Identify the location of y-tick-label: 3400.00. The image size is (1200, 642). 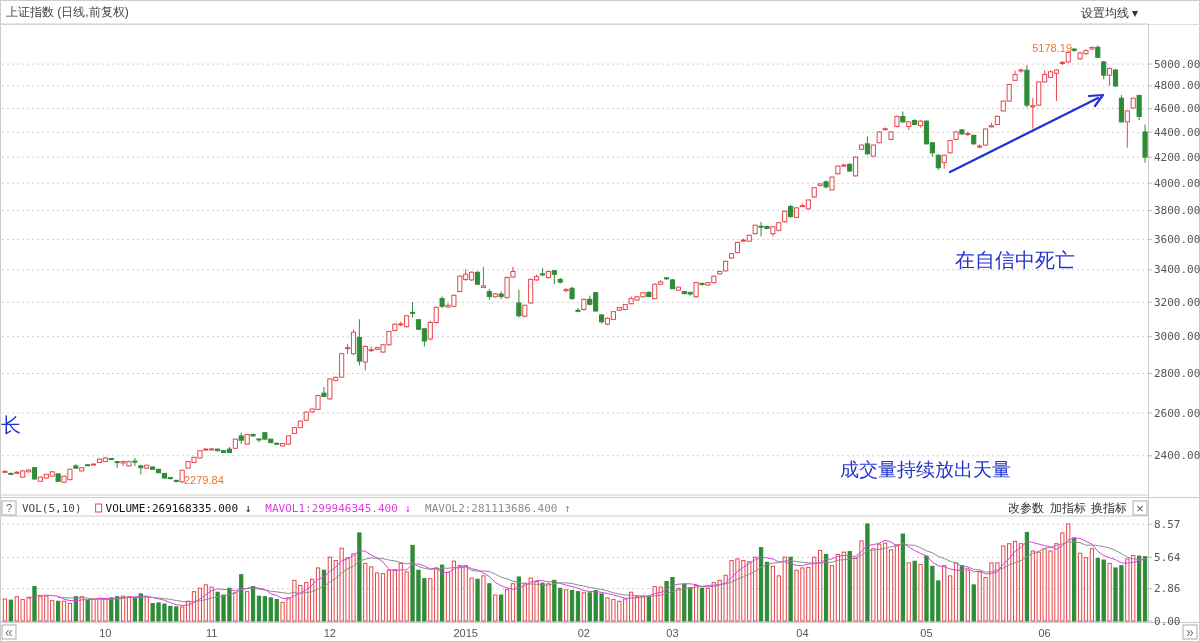
(1177, 270).